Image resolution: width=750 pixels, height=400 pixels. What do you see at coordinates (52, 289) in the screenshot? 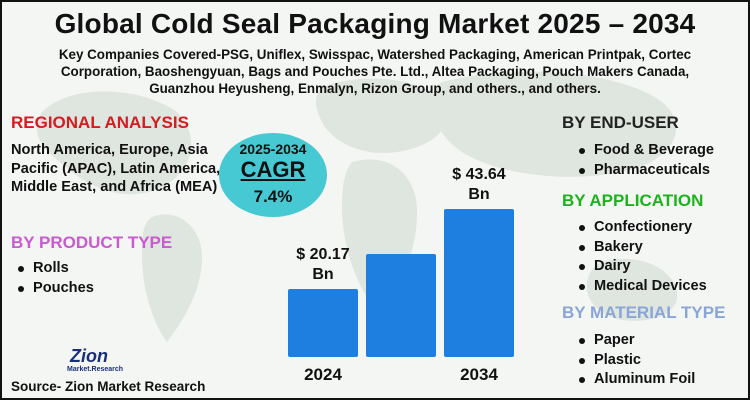
I see `list-item: Pouches` at bounding box center [52, 289].